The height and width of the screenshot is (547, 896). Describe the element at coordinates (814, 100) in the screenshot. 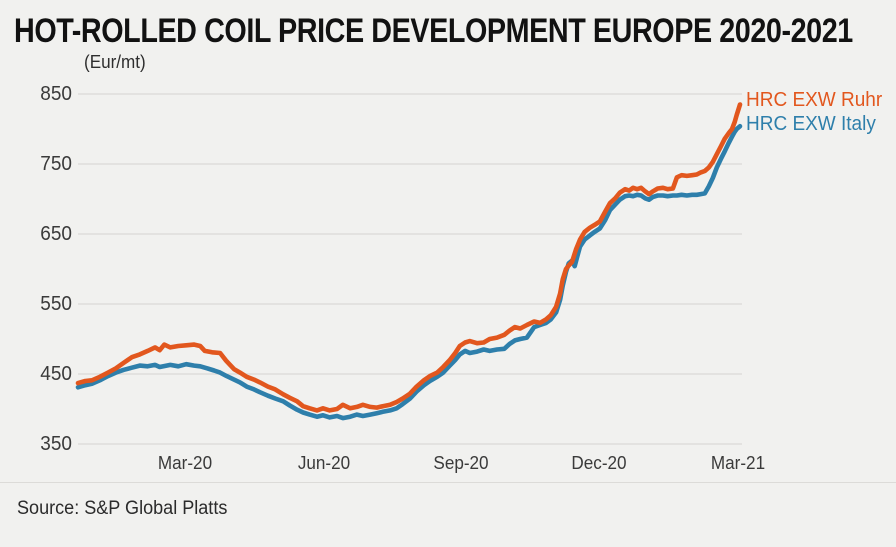

I see `legend-label-hrc-exw-ruhr: HRC EXW Ruhr` at that location.